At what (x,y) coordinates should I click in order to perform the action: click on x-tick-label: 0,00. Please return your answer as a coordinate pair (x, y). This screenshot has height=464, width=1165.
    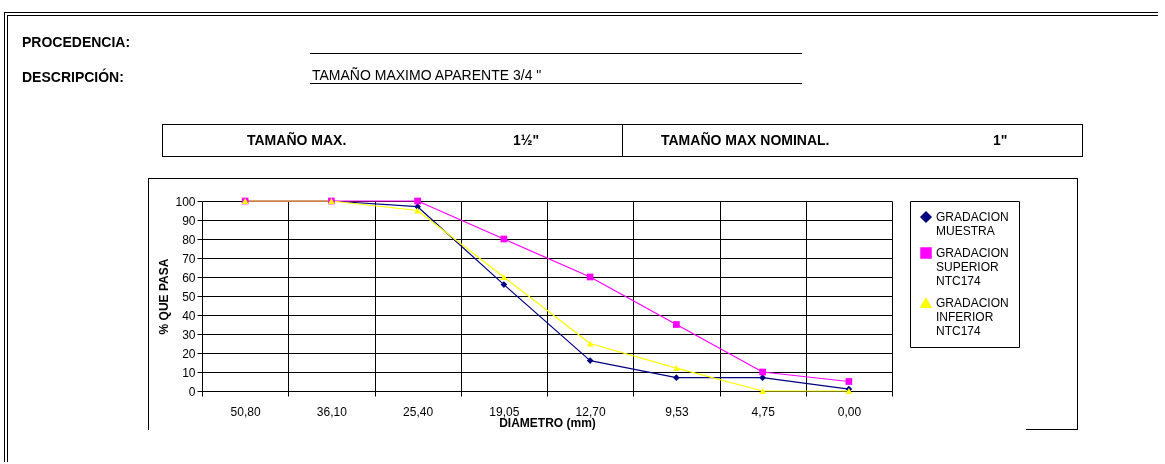
    Looking at the image, I should click on (849, 411).